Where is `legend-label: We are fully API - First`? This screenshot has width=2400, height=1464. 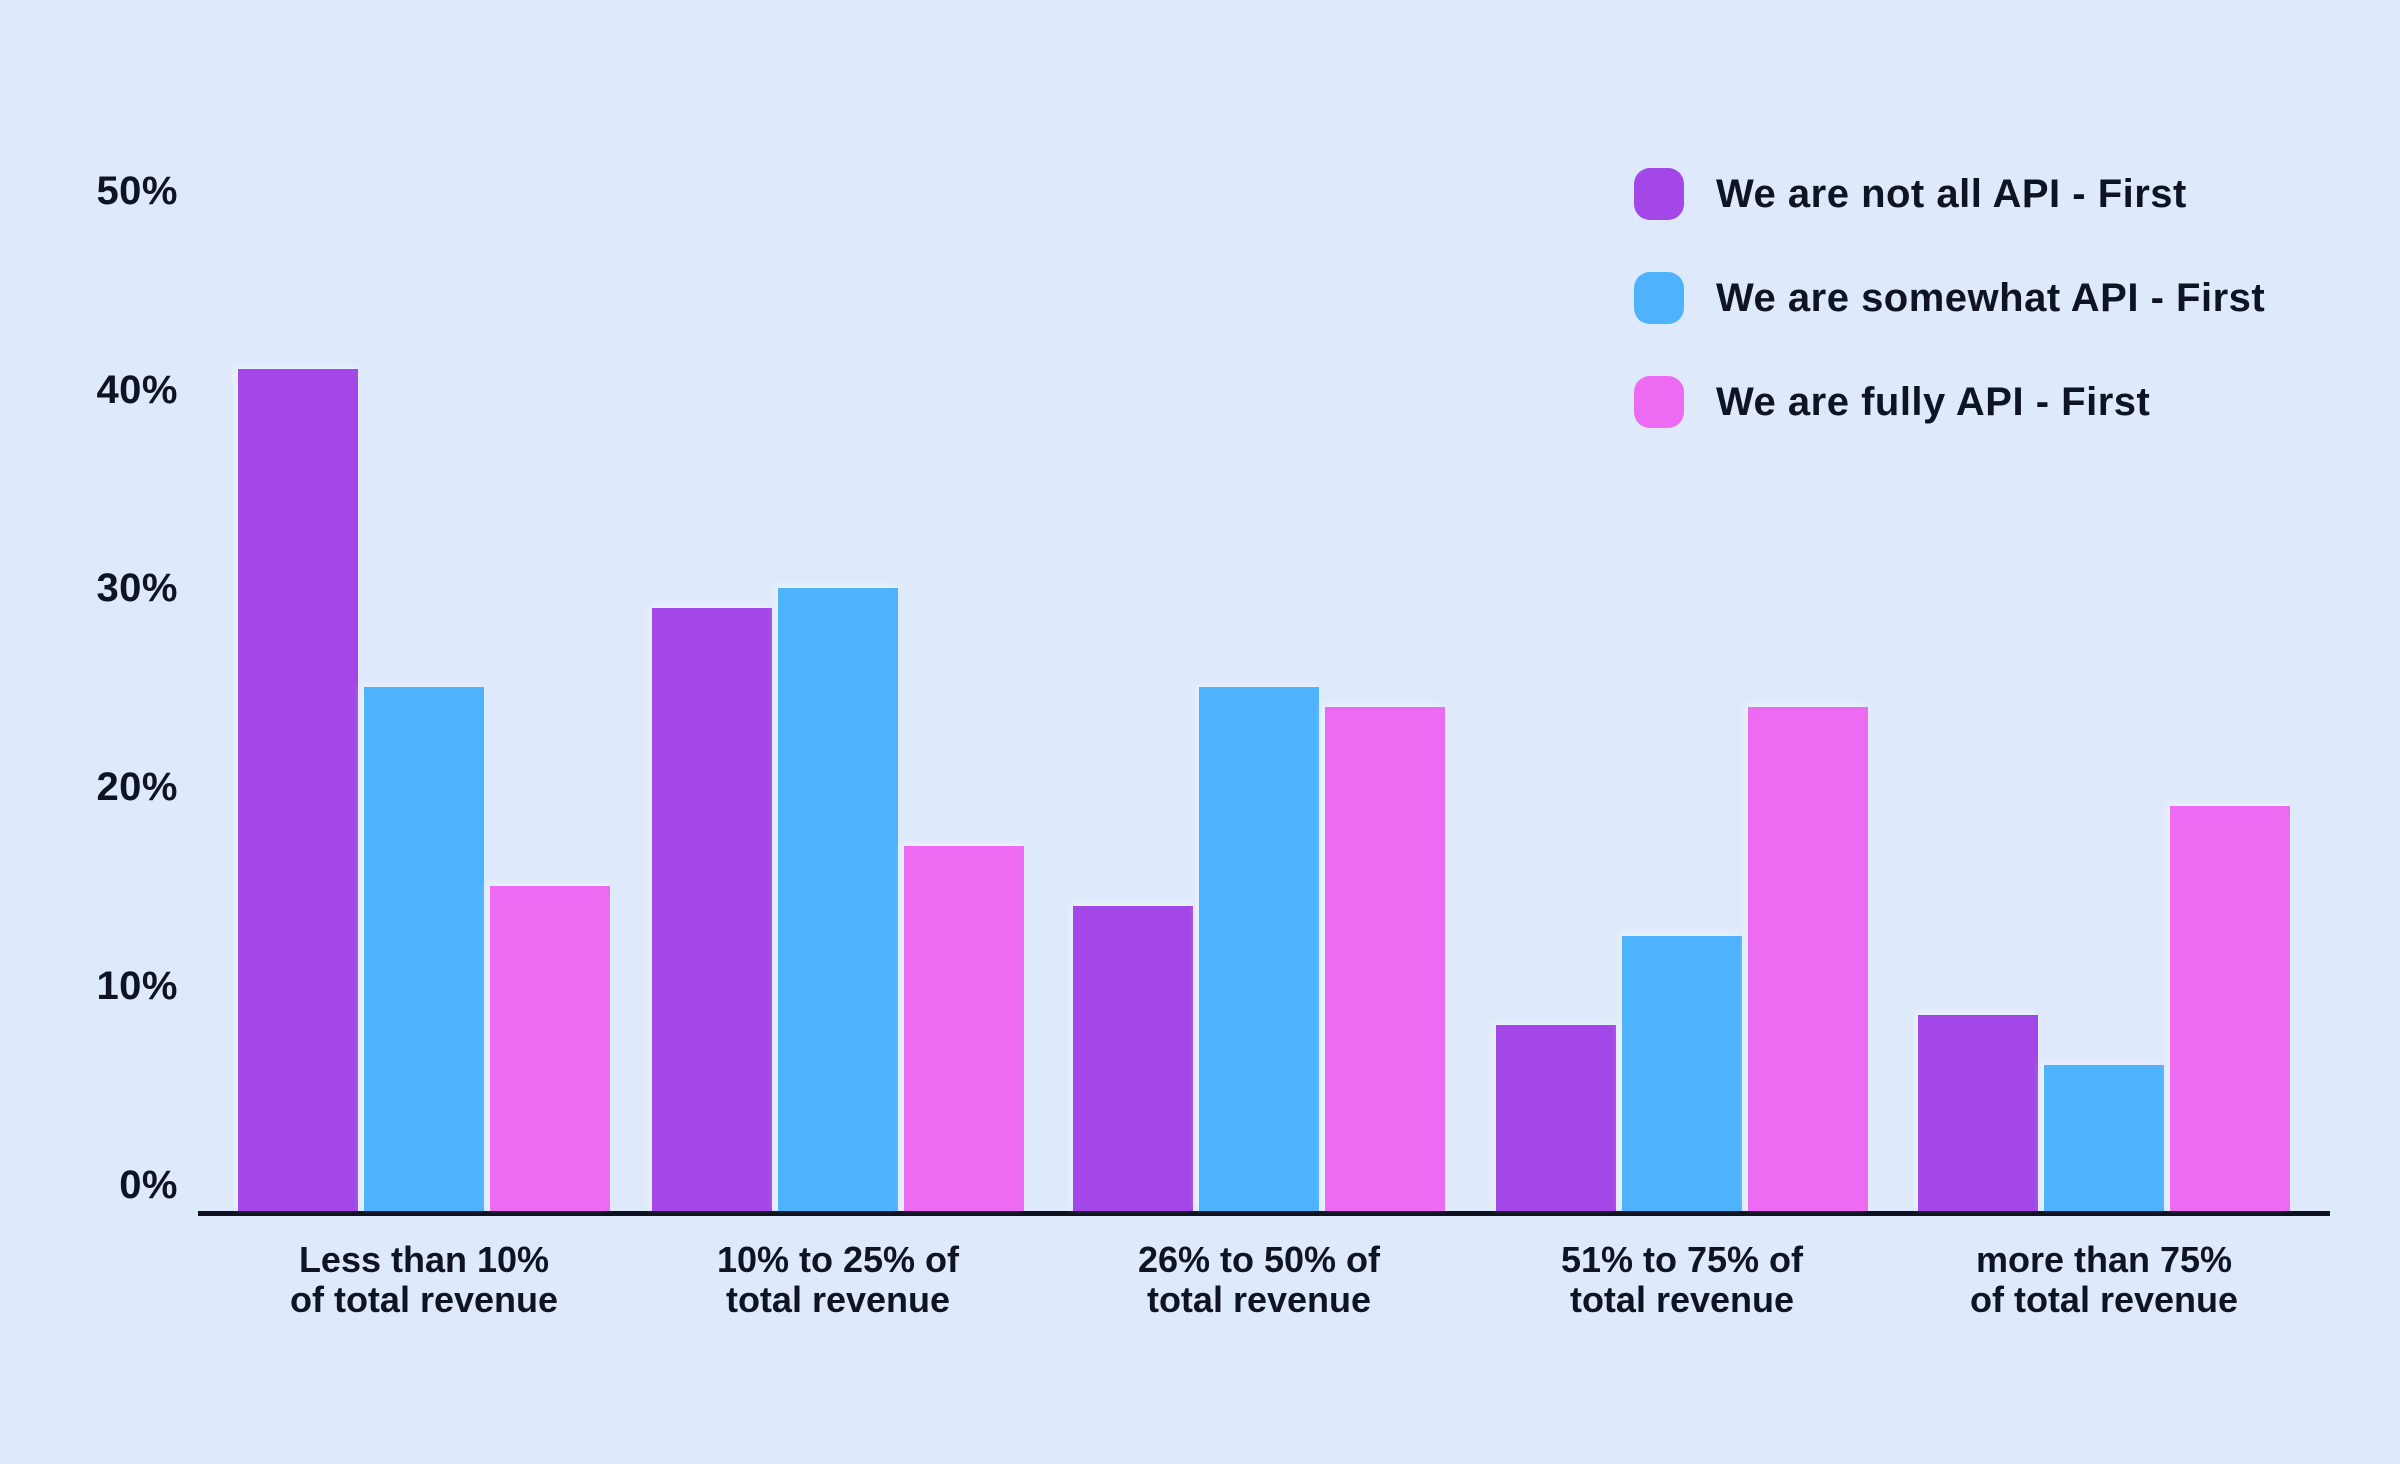
legend-label: We are fully API - First is located at coordinates (1933, 401).